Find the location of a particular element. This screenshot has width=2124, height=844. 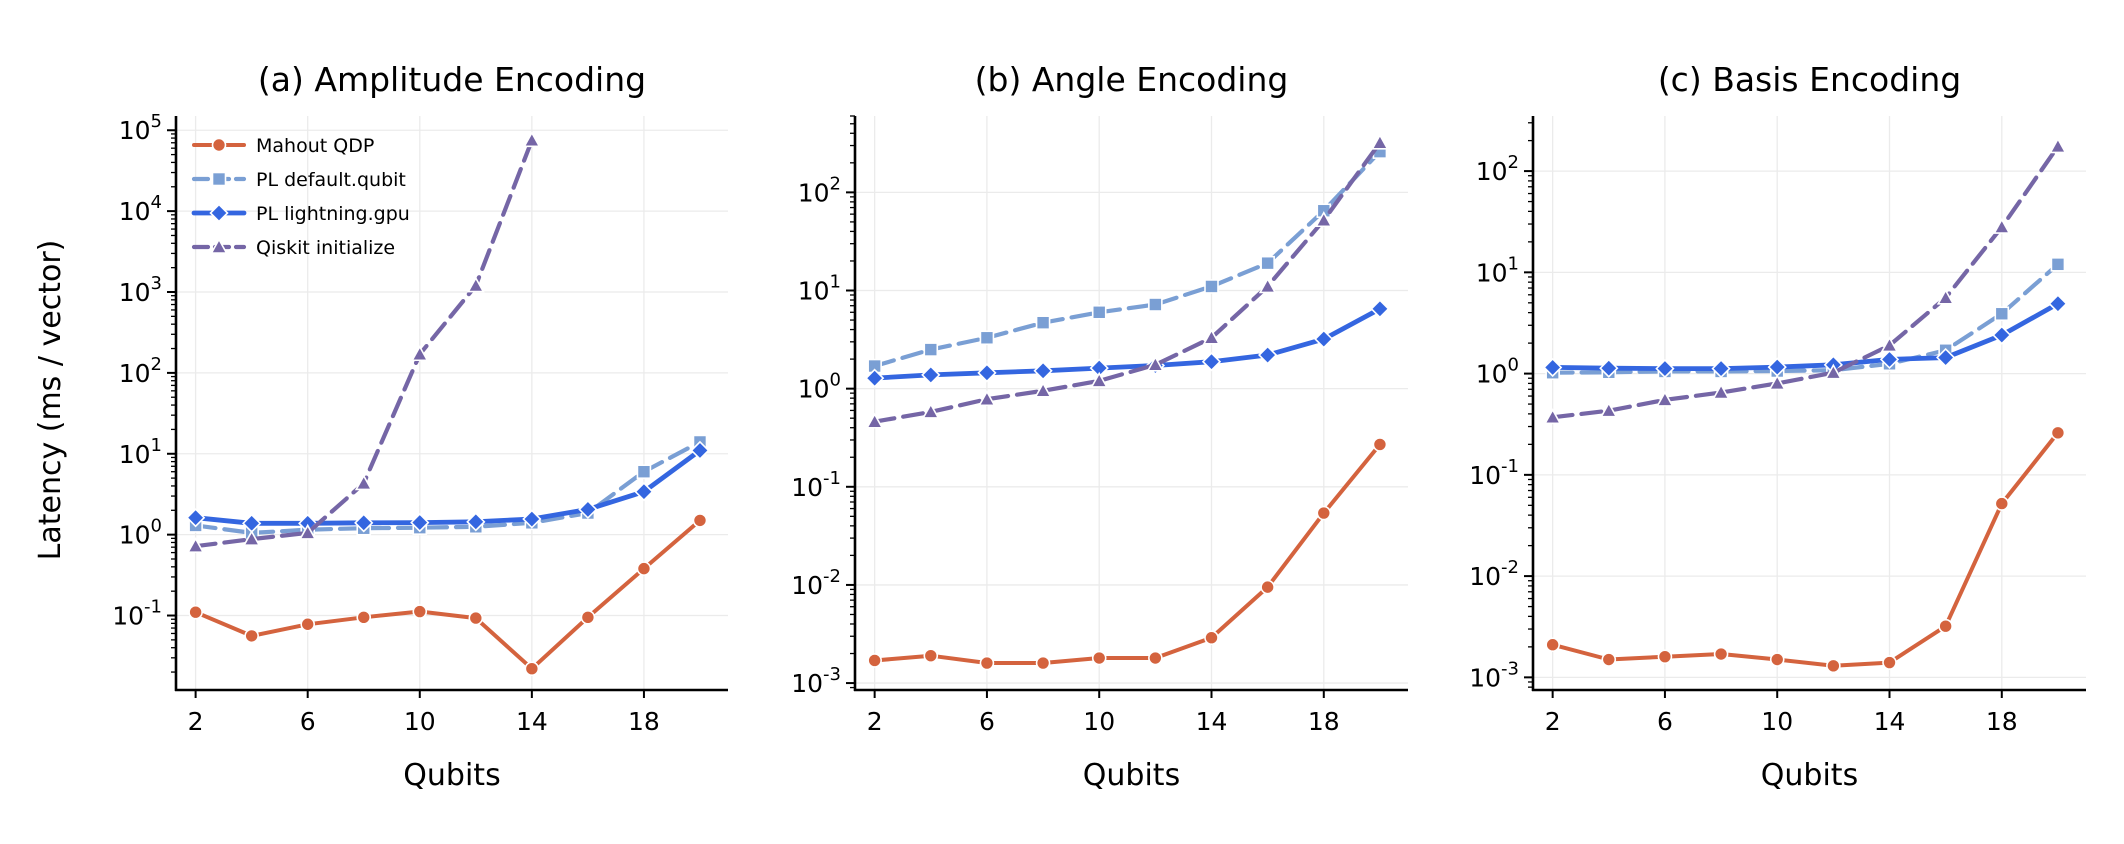

panel-title: (a) Amplitude Encoding is located at coordinates (452, 79).